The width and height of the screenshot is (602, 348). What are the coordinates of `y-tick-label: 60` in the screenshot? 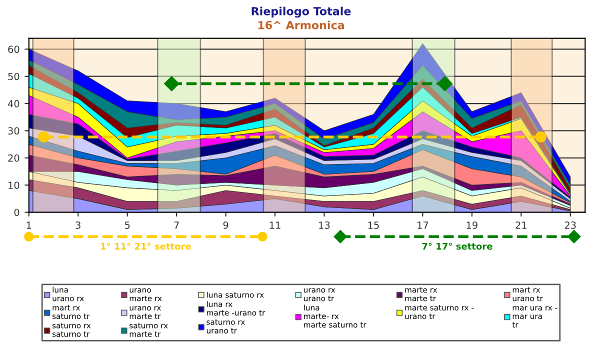 It's located at (14, 49).